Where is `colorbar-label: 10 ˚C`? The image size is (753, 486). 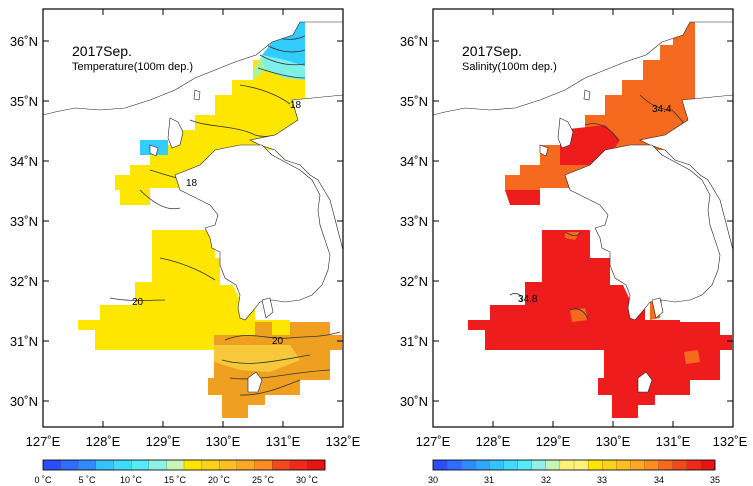 colorbar-label: 10 ˚C is located at coordinates (131, 480).